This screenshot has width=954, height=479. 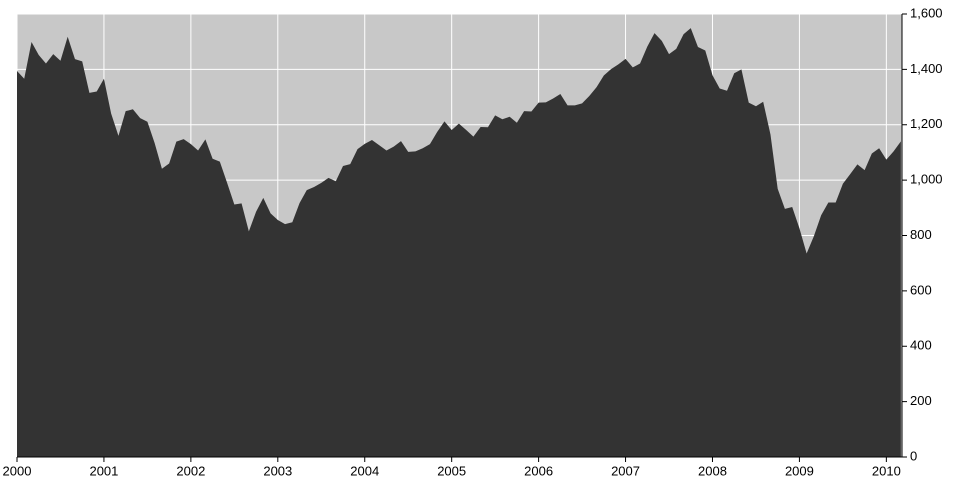 What do you see at coordinates (913, 455) in the screenshot?
I see `y-tick-label: 0` at bounding box center [913, 455].